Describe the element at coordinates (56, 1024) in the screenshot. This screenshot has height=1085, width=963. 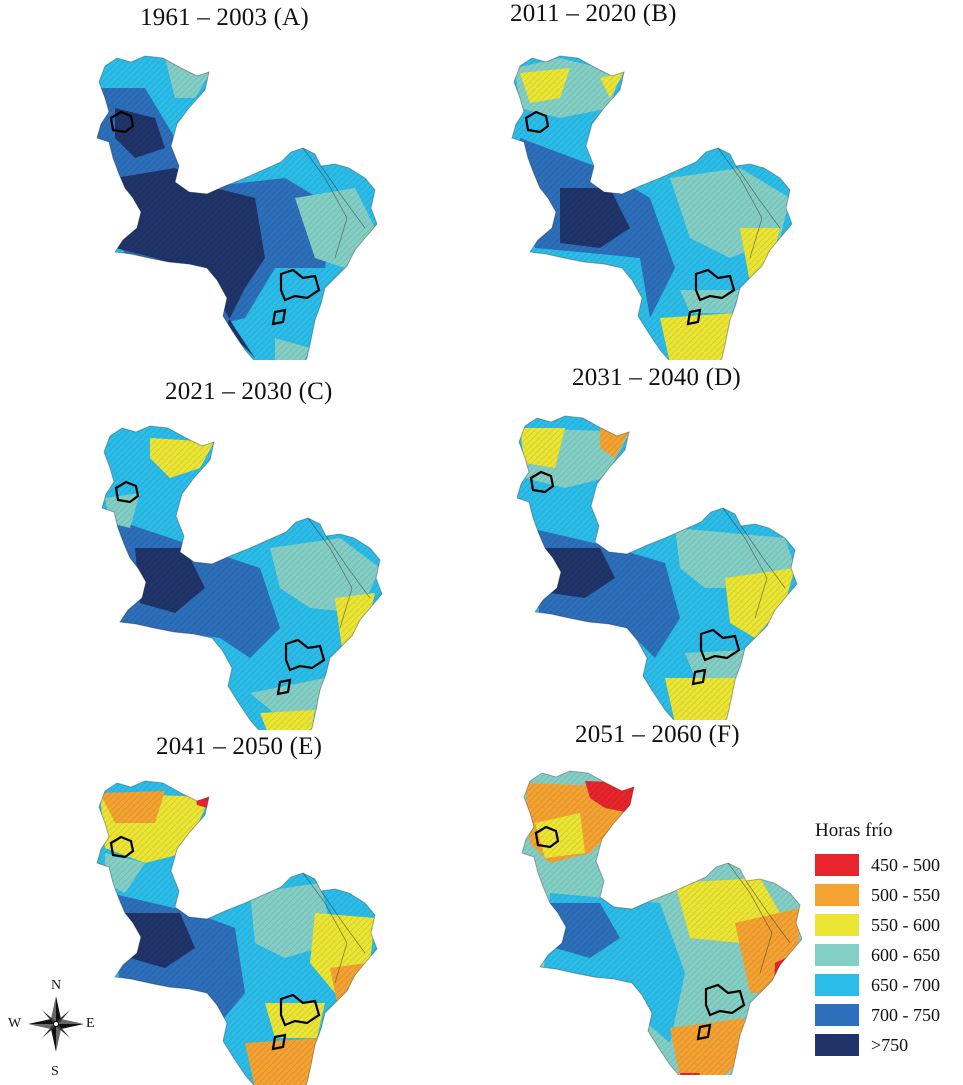
I see `compass-star-icon` at that location.